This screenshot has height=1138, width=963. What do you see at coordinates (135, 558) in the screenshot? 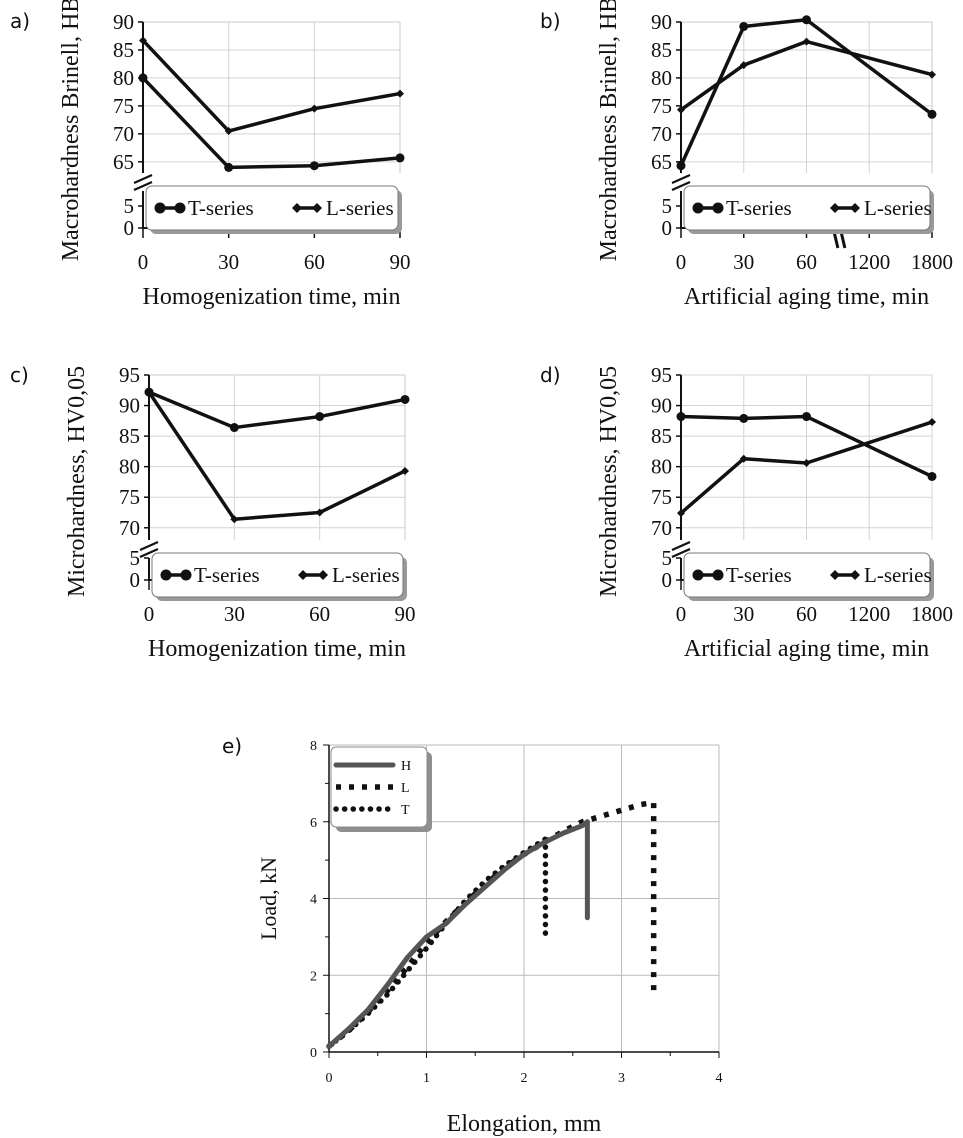
I see `y-tick-label: 5` at bounding box center [135, 558].